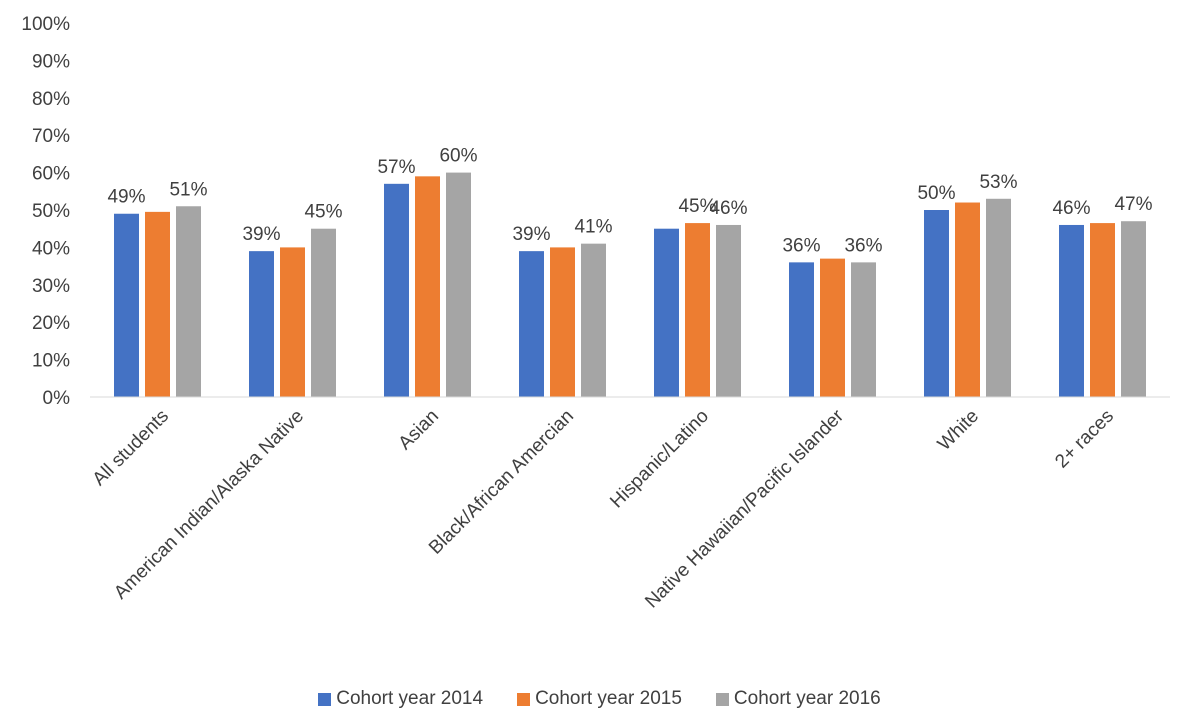  I want to click on data-label: 53%, so click(998, 182).